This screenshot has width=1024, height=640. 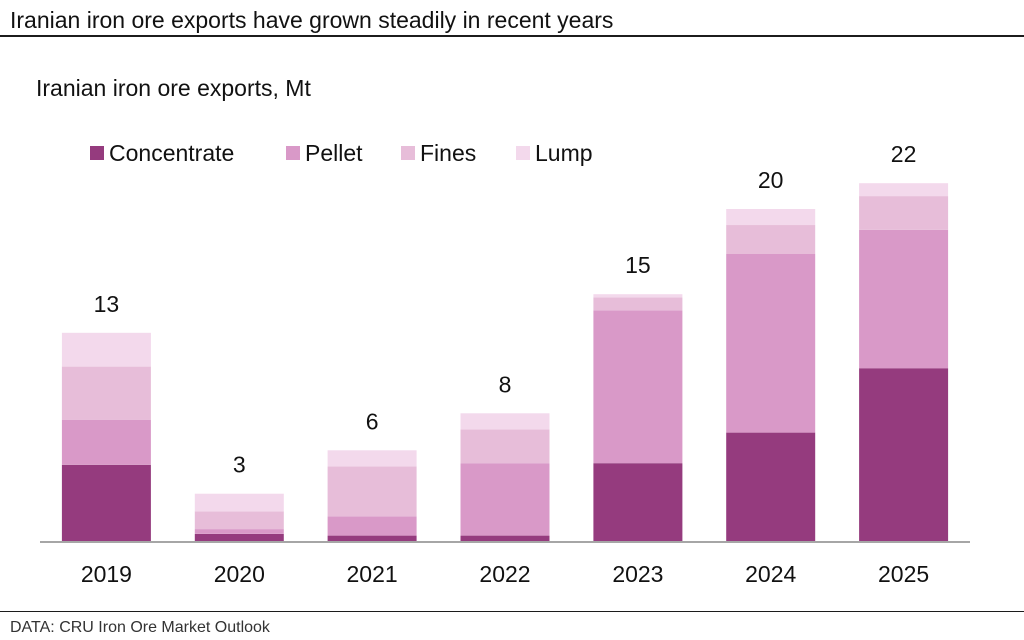 What do you see at coordinates (638, 265) in the screenshot?
I see `total-label-2023: 15` at bounding box center [638, 265].